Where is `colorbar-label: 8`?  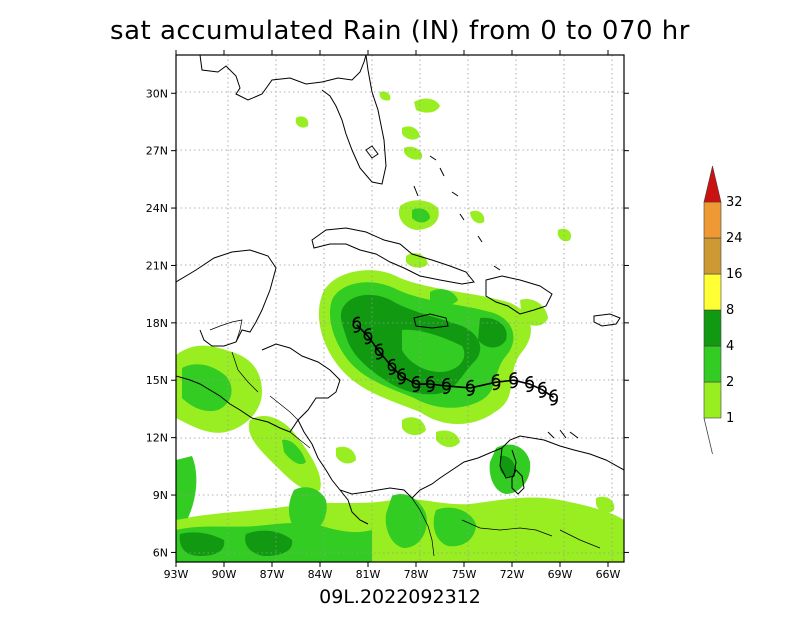 colorbar-label: 8 is located at coordinates (730, 310).